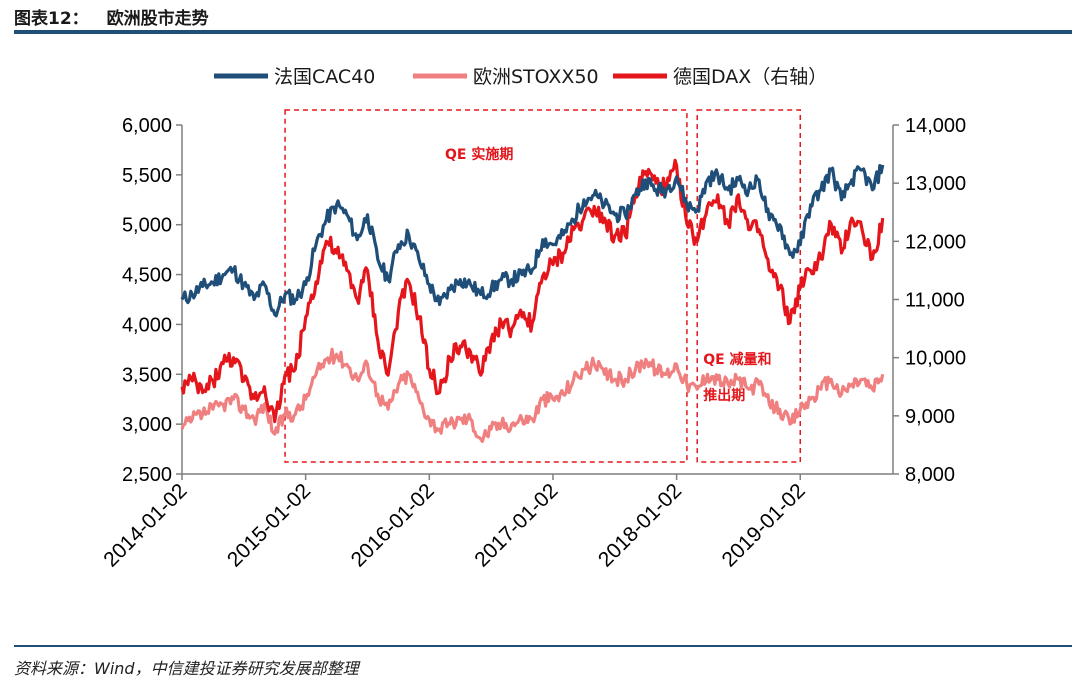 The image size is (1080, 681). Describe the element at coordinates (157, 19) in the screenshot. I see `figure-title: 欧洲股市走势` at that location.